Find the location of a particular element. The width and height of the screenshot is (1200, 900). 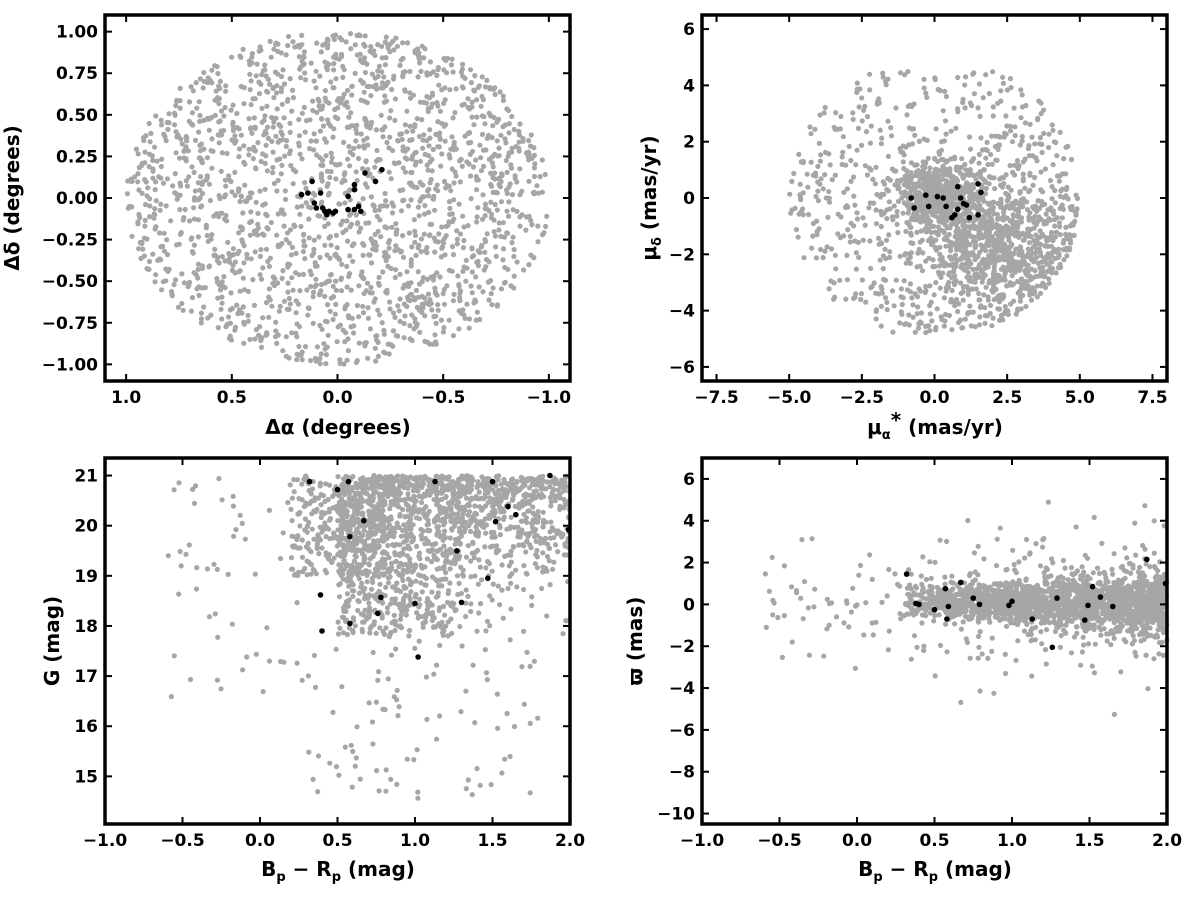

y-tick-label: −0.75 is located at coordinates (70, 324).